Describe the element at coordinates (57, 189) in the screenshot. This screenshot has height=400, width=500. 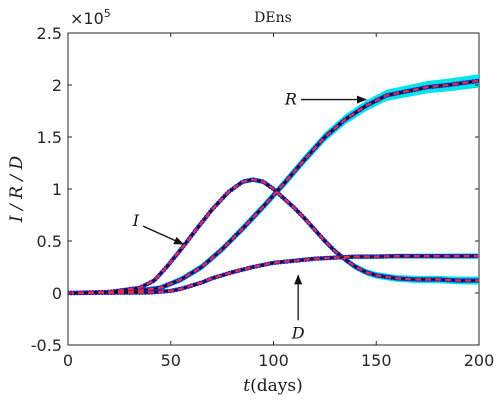
I see `y-tick-label: 1` at that location.